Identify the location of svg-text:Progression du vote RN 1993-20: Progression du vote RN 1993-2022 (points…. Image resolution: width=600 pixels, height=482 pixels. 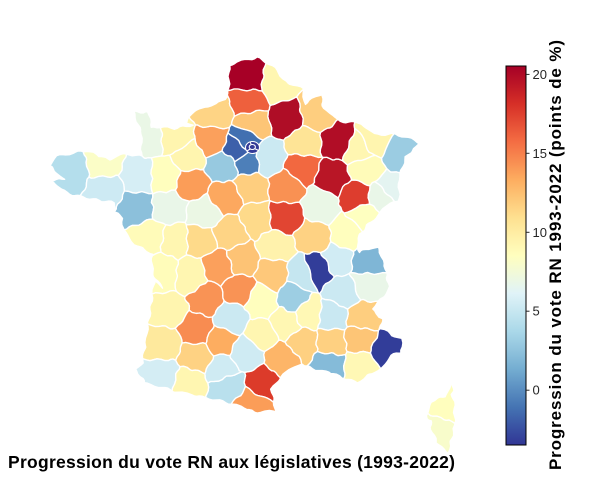
(555, 255).